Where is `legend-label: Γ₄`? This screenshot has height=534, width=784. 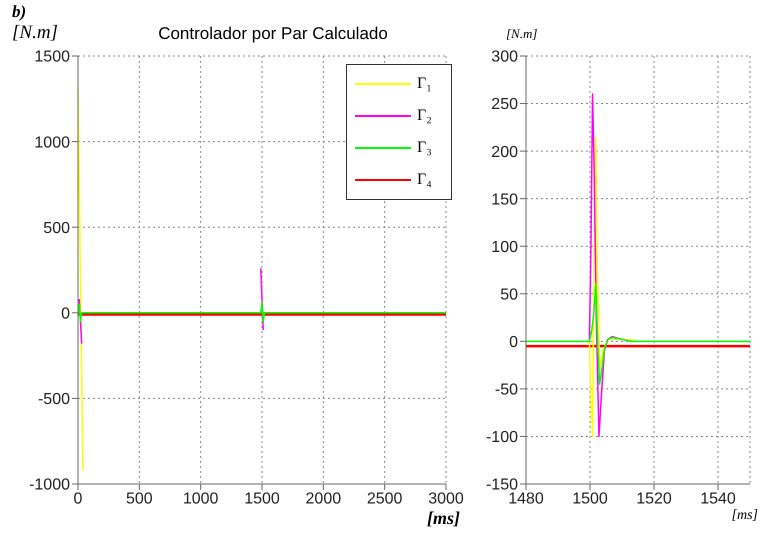
legend-label: Γ₄ is located at coordinates (424, 180).